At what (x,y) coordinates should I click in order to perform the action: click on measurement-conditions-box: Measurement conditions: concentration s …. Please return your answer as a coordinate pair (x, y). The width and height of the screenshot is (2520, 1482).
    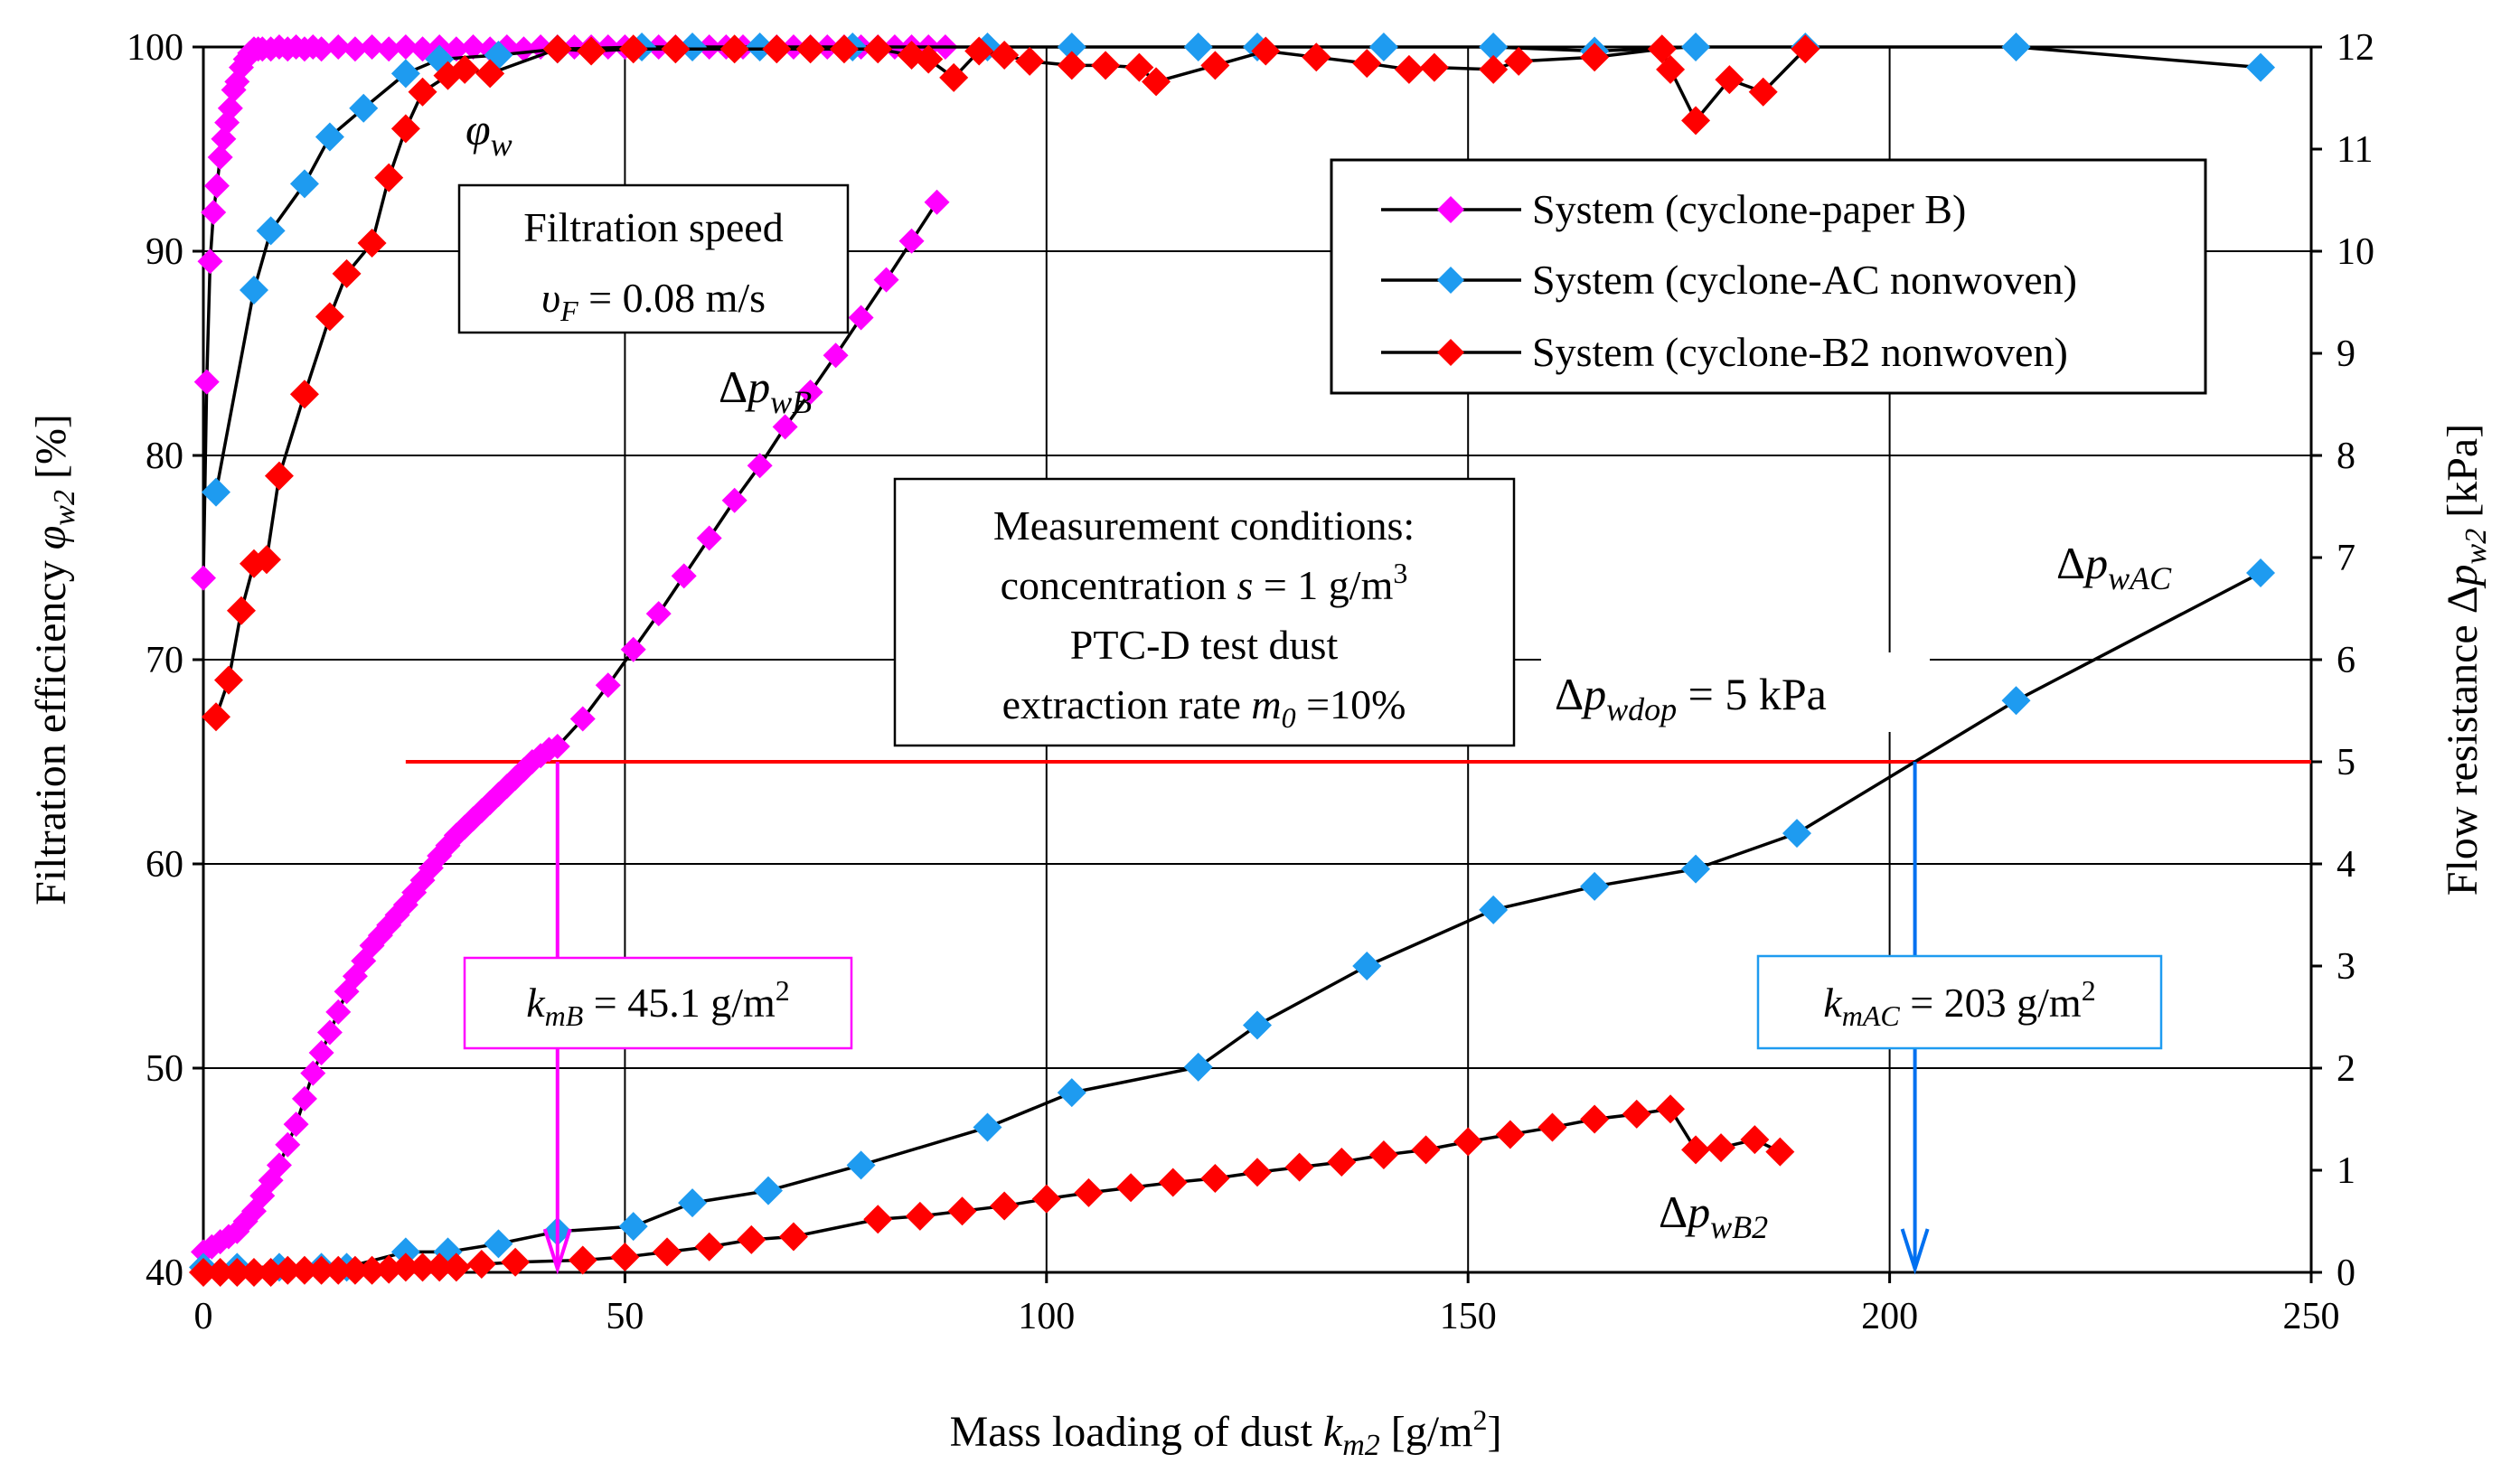
    Looking at the image, I should click on (1205, 612).